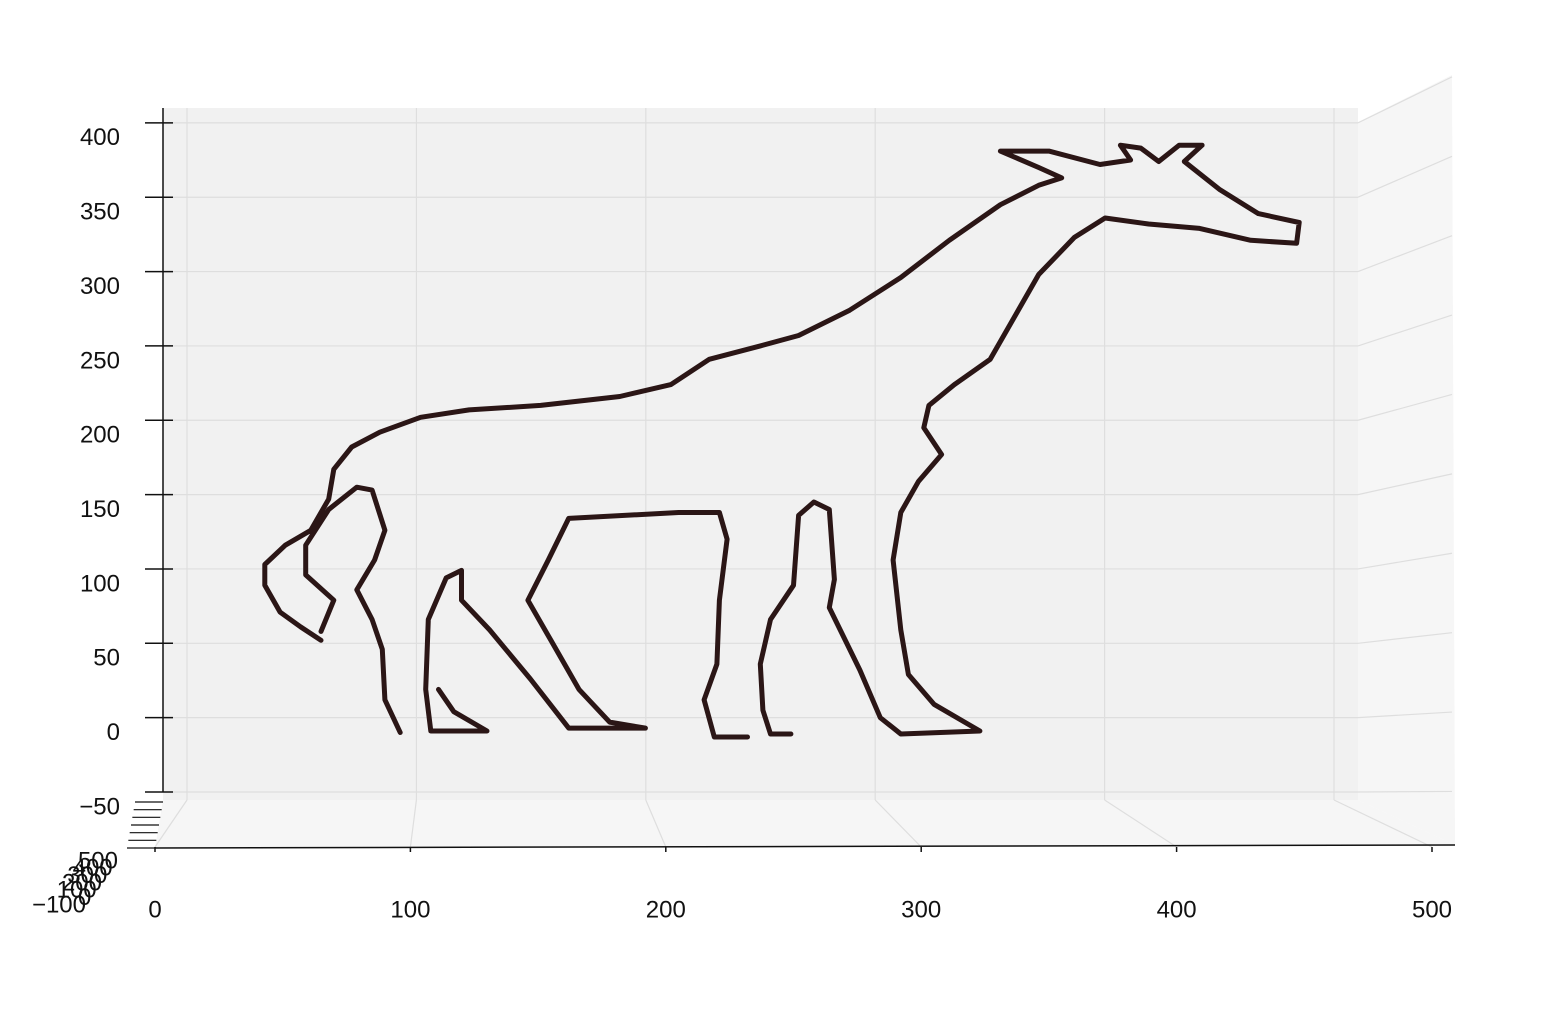 The image size is (1560, 1013). Describe the element at coordinates (100, 583) in the screenshot. I see `y-tick-label: 100` at that location.